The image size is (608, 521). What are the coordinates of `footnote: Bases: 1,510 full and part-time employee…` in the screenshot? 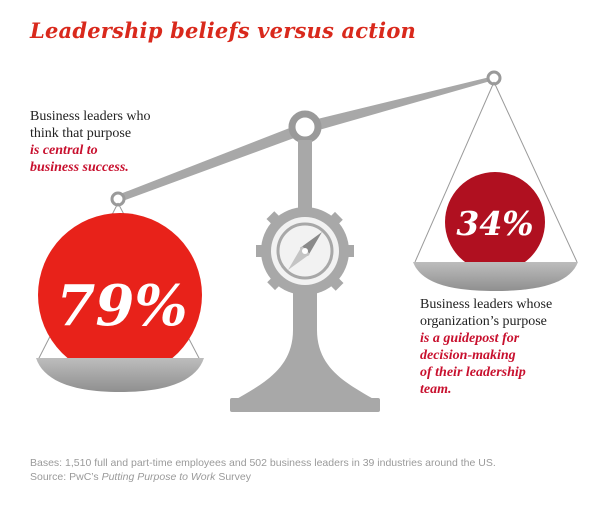 It's located at (263, 470).